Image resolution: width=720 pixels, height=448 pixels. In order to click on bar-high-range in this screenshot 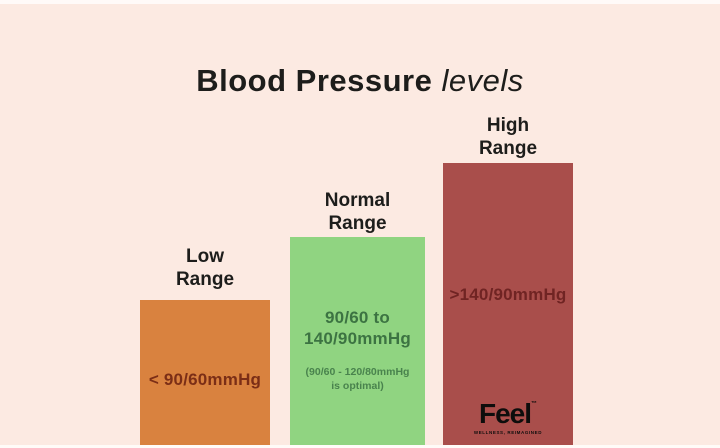, I will do `click(508, 304)`.